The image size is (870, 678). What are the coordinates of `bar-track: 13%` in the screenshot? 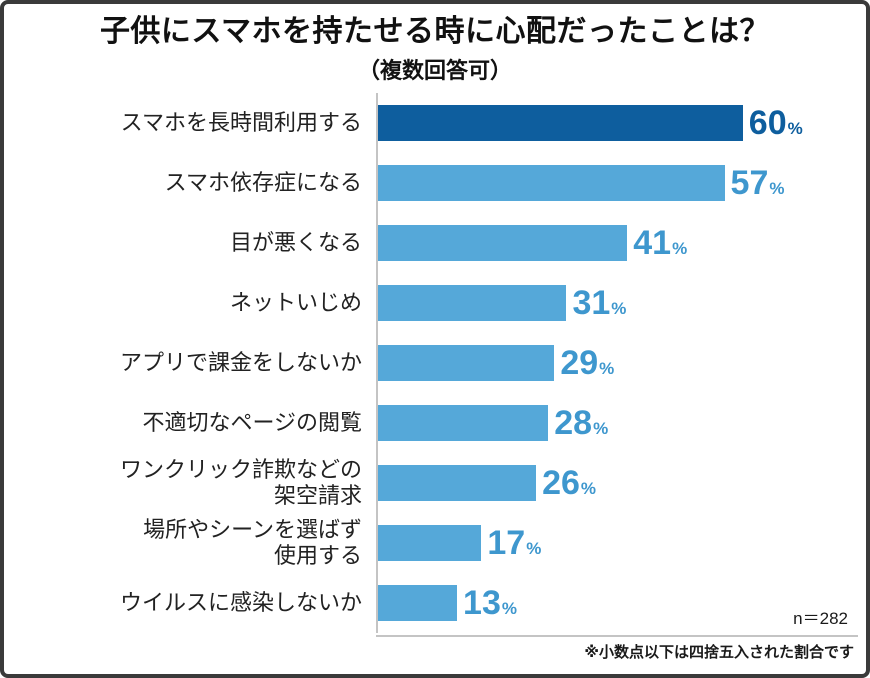 It's located at (621, 603).